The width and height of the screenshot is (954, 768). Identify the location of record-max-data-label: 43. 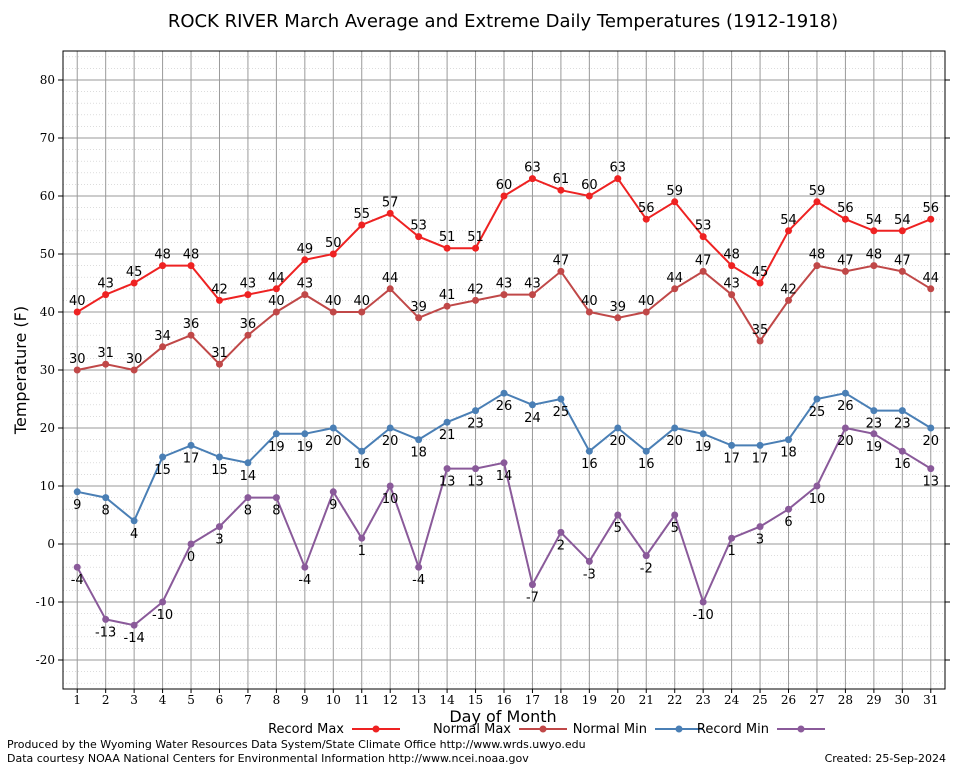
(105, 284).